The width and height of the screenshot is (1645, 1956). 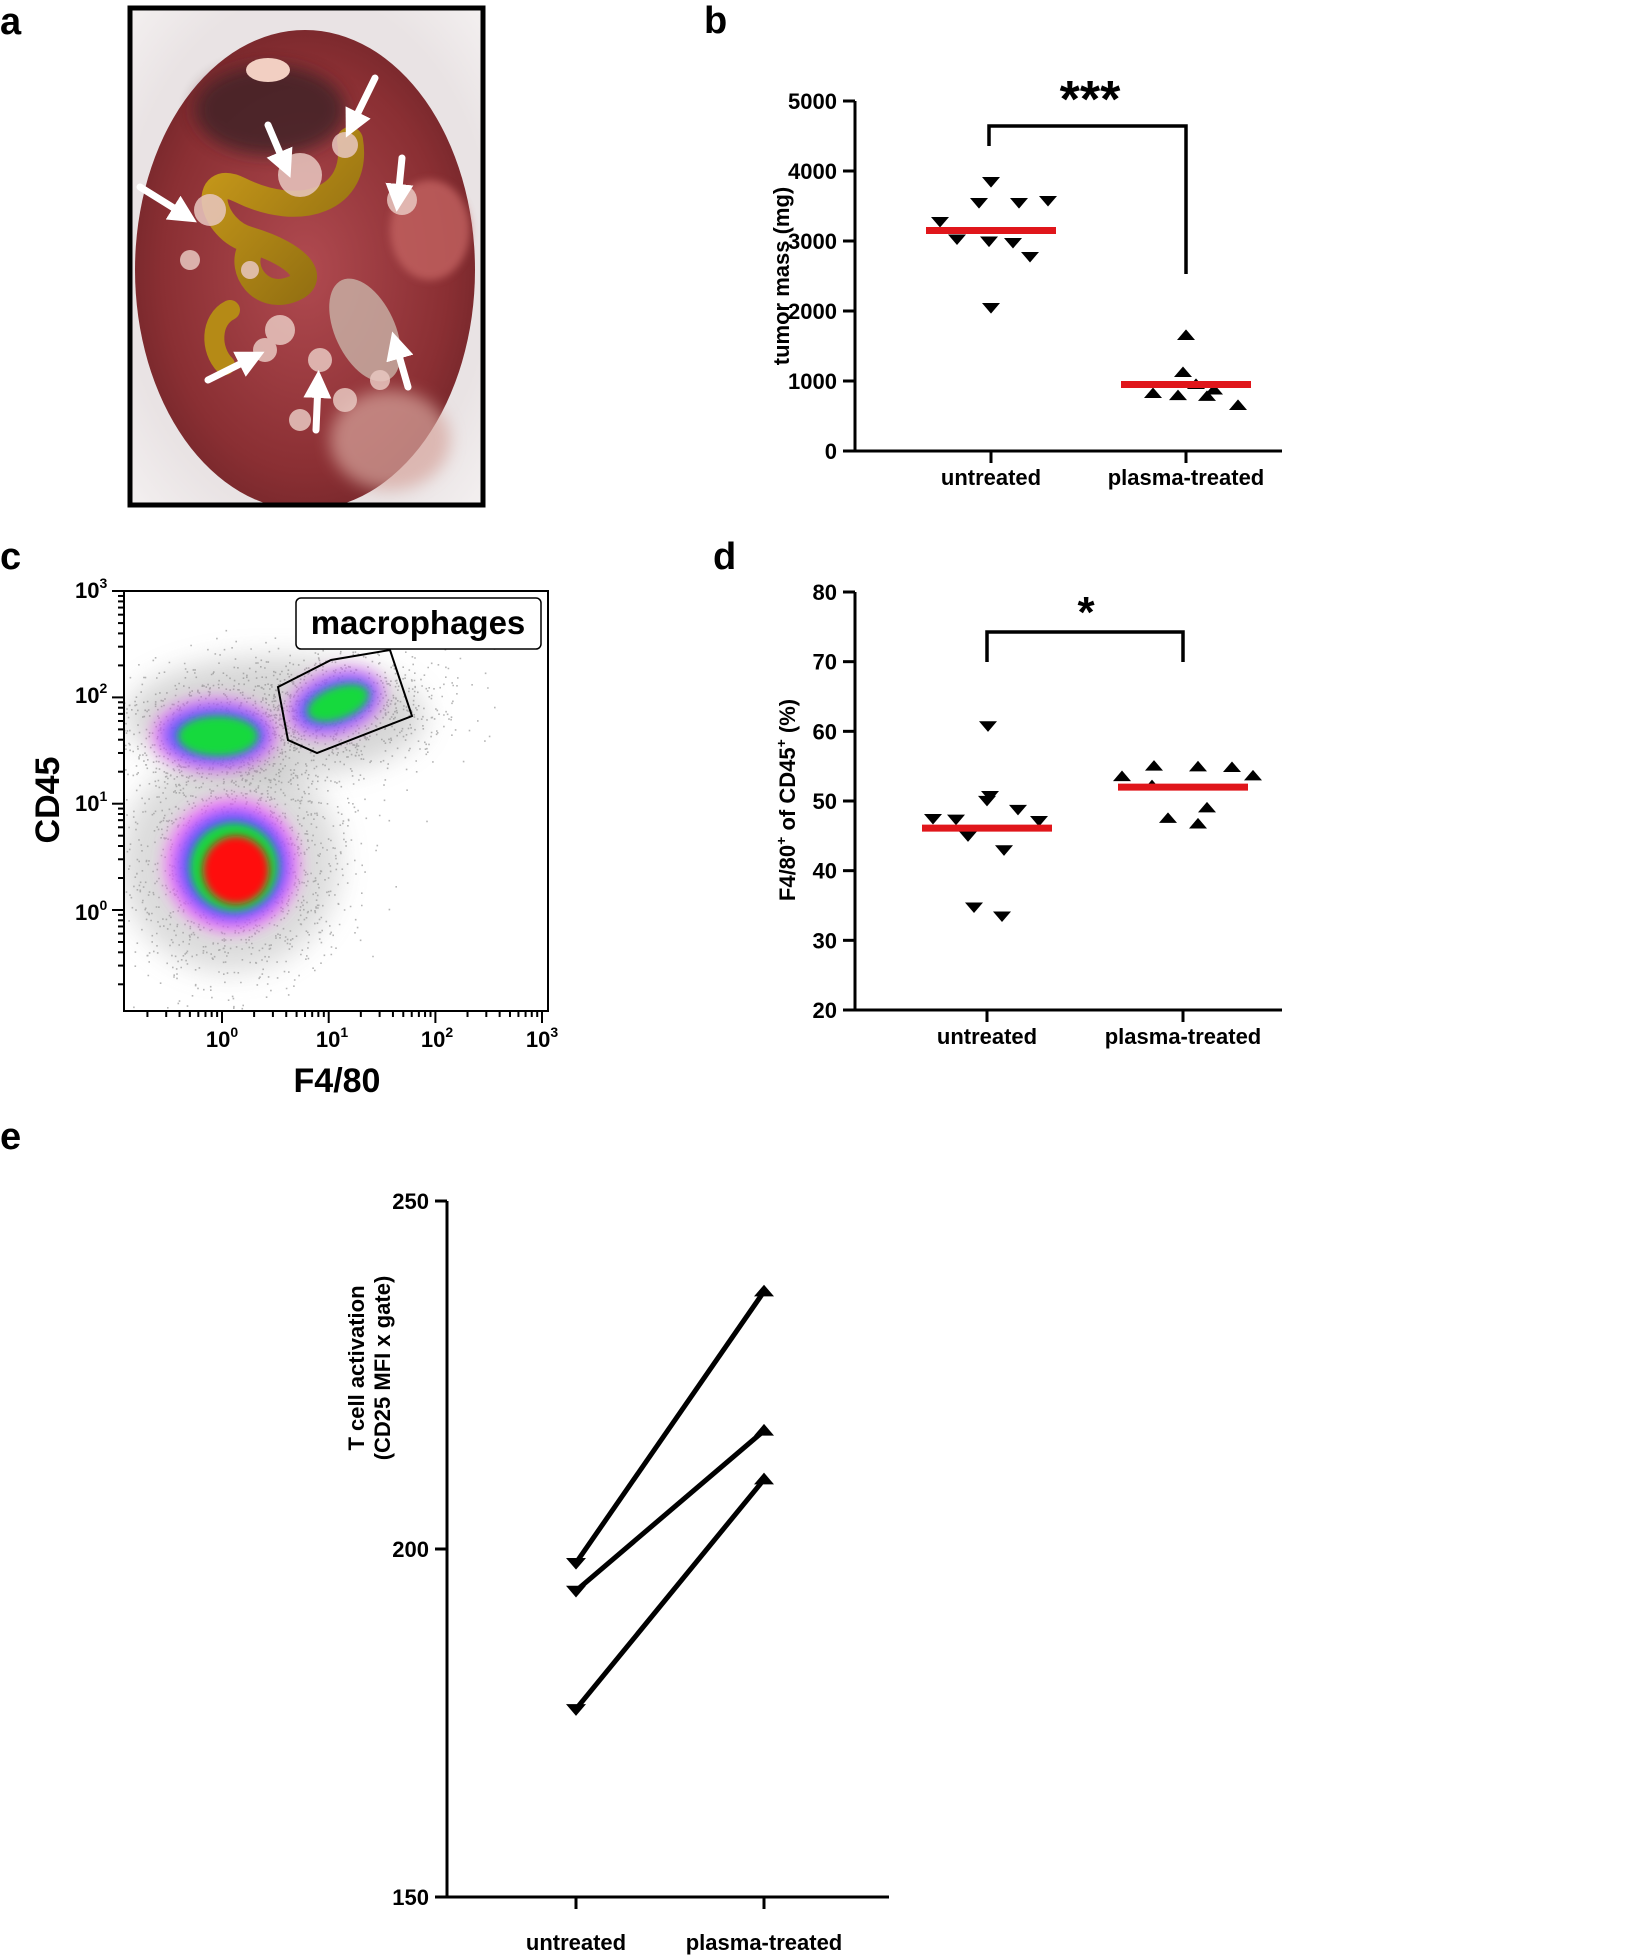 I want to click on panel-d-ytick-label: 70, so click(x=825, y=662).